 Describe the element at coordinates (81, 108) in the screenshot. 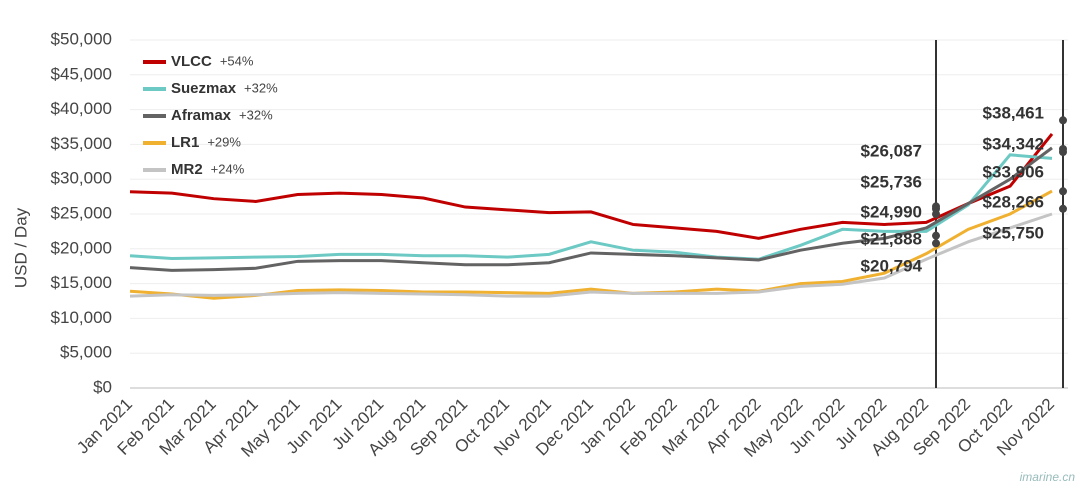

I see `y-tick-label: $40,000` at that location.